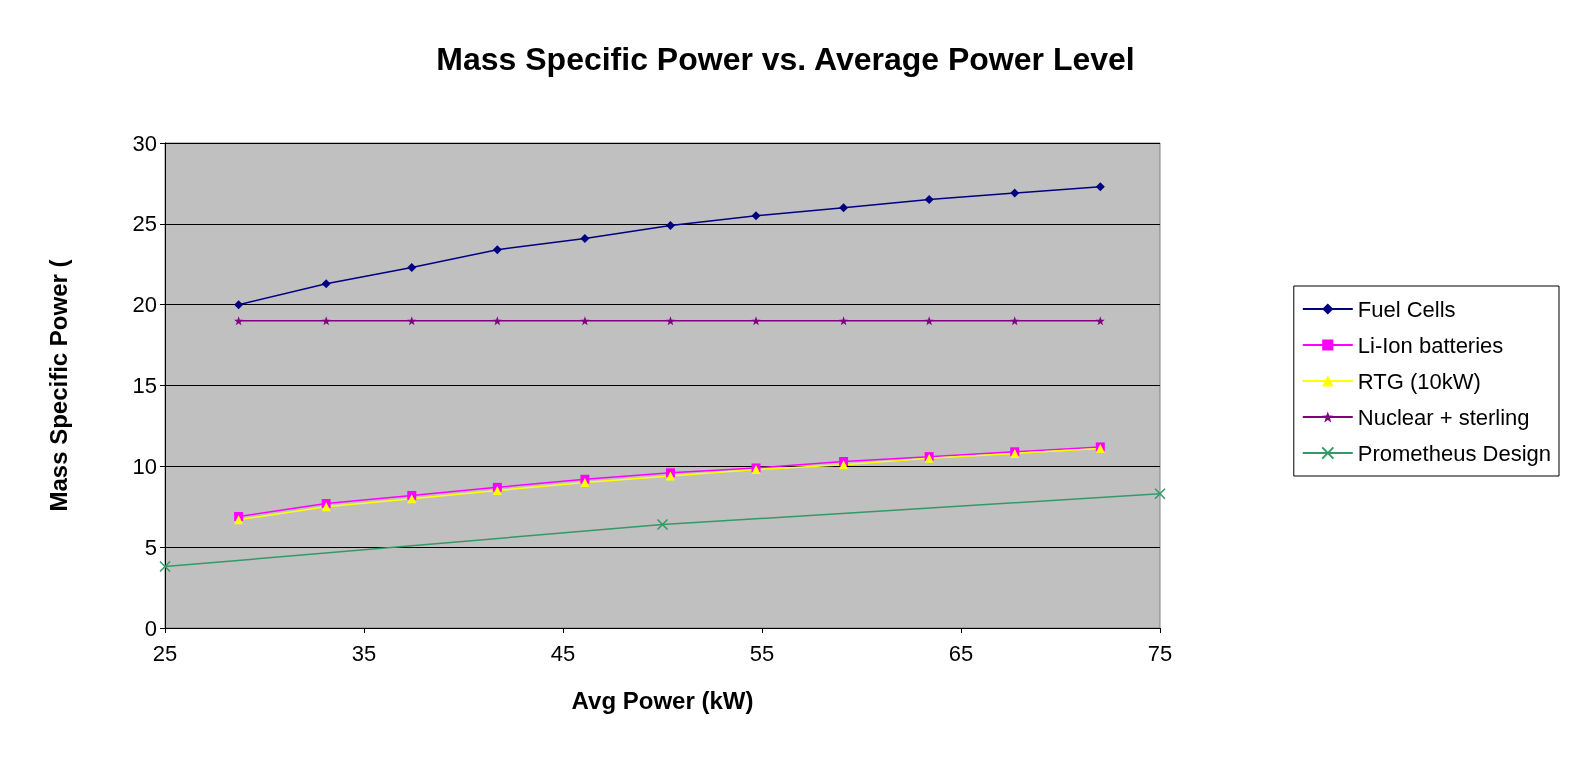  Describe the element at coordinates (144, 466) in the screenshot. I see `y-tick-label: 10` at that location.